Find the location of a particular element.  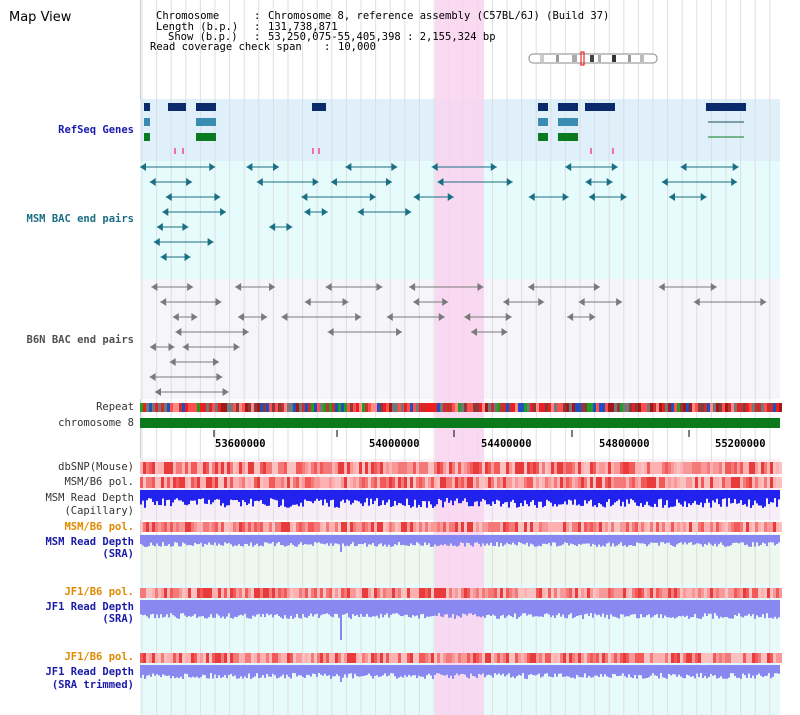

track-label-b6n-bac: B6N BAC end pairs is located at coordinates (80, 340).